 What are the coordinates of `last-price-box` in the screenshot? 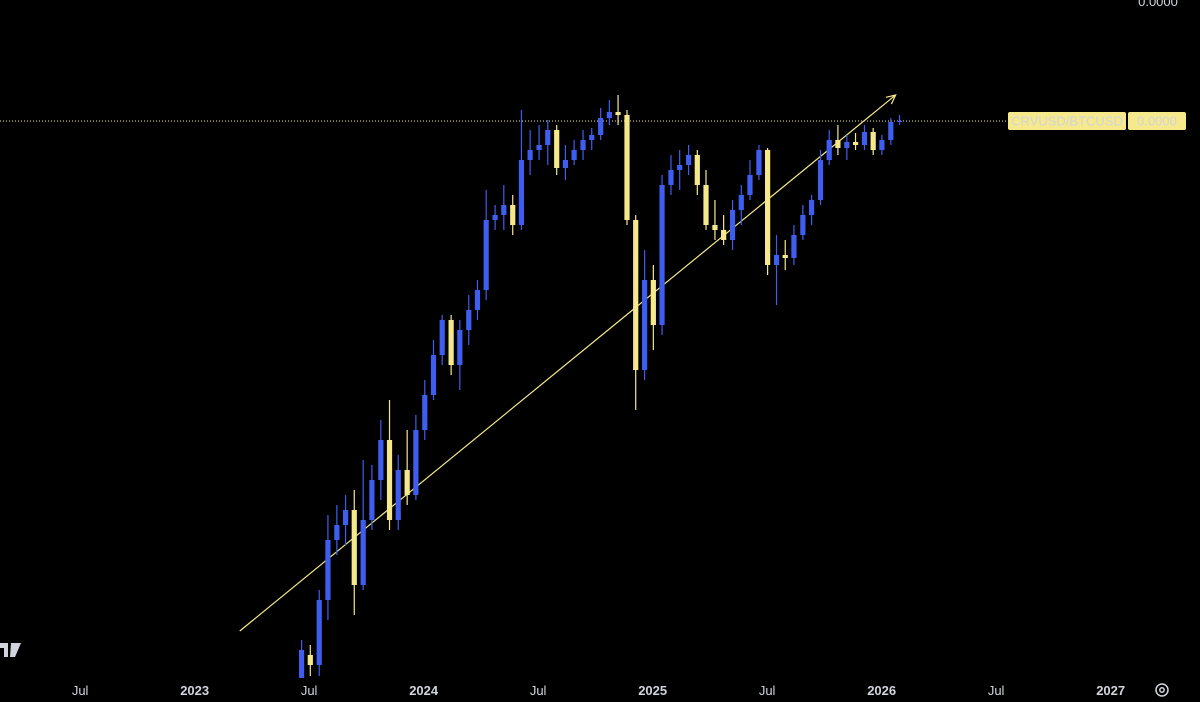 It's located at (1157, 121).